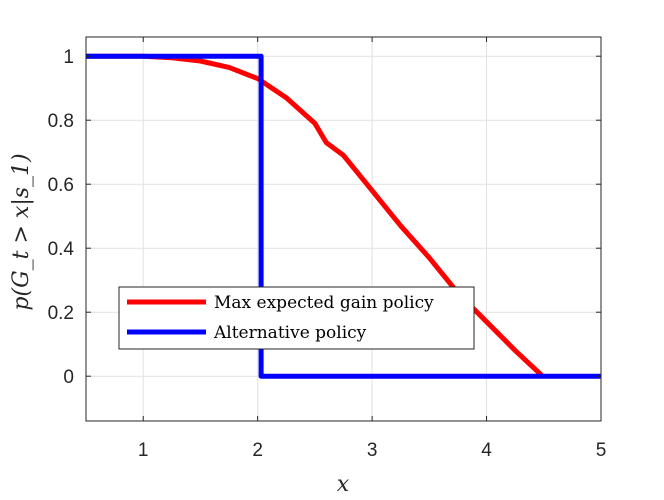  What do you see at coordinates (61, 313) in the screenshot?
I see `y-tick-label: 0.2` at bounding box center [61, 313].